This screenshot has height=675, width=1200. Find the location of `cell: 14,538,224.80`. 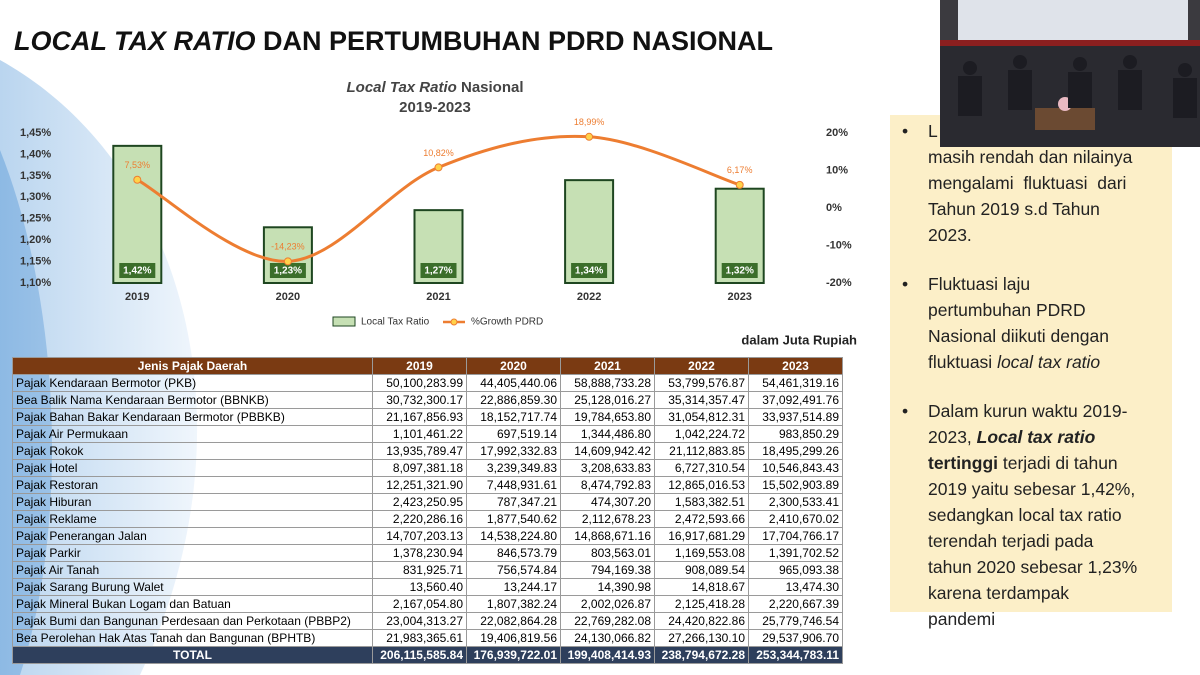

cell: 14,538,224.80 is located at coordinates (513, 536).